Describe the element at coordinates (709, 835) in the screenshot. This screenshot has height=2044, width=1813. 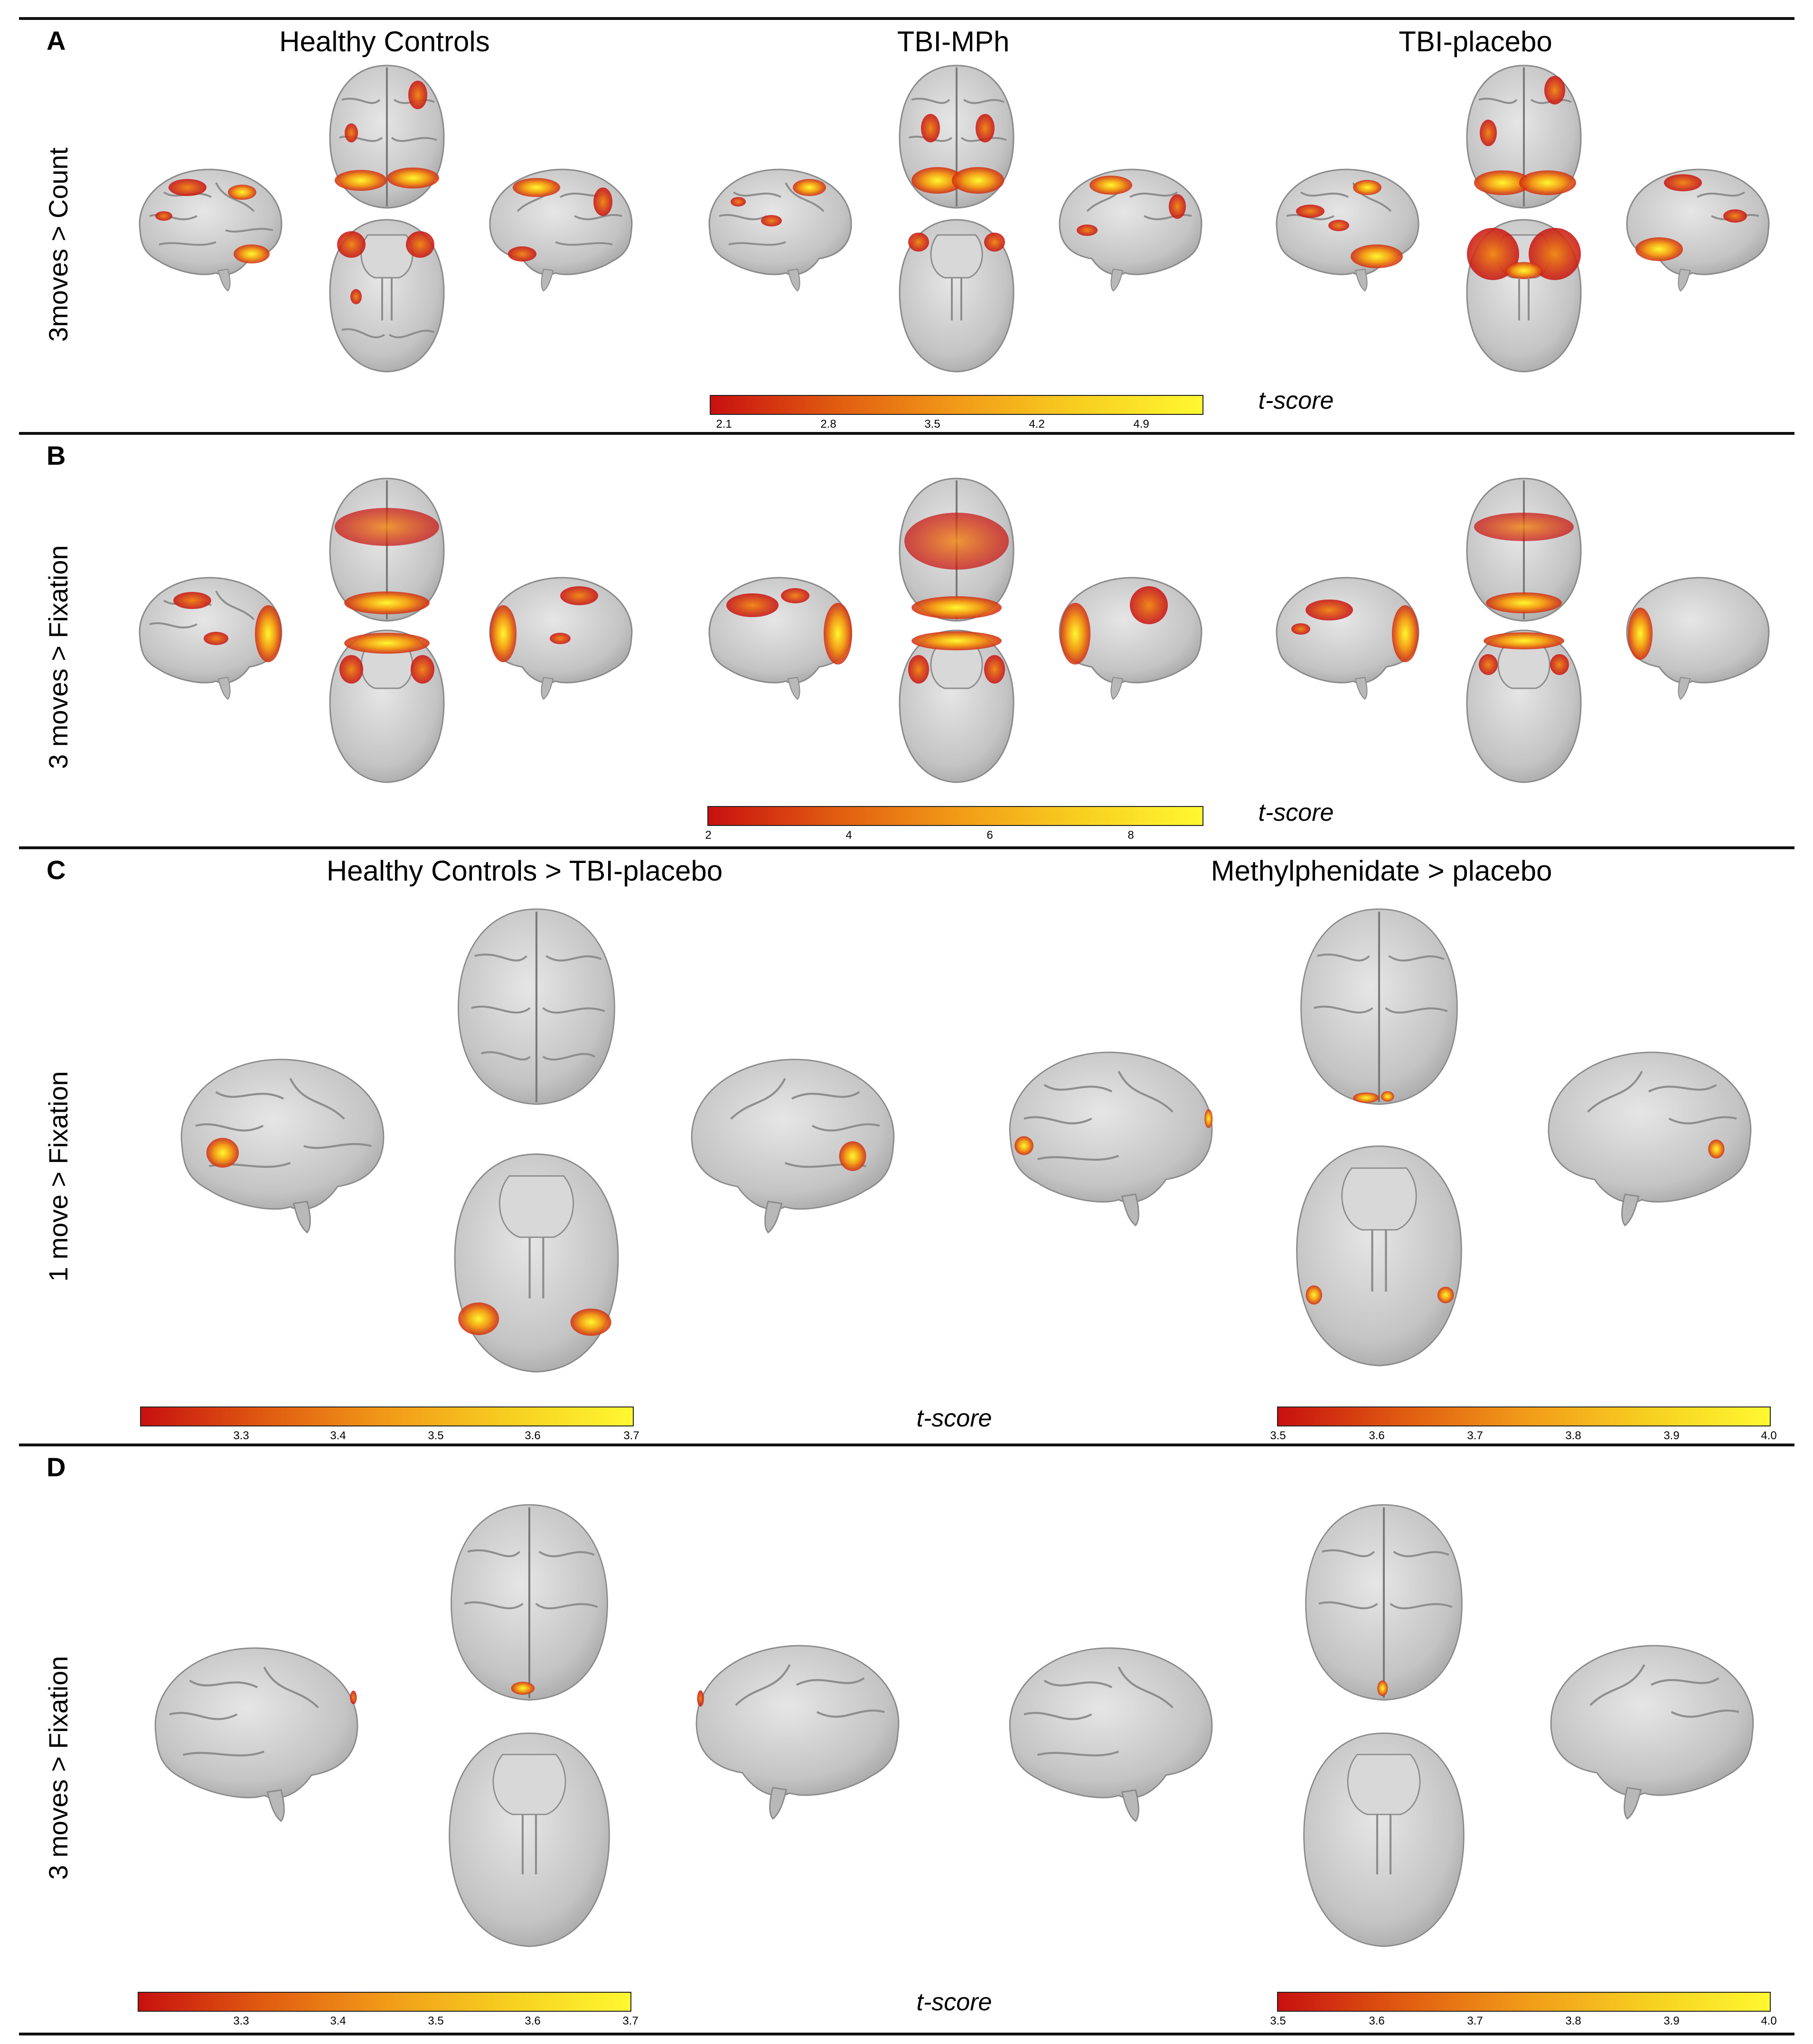
I see `colorbar-b-tick: 2` at that location.